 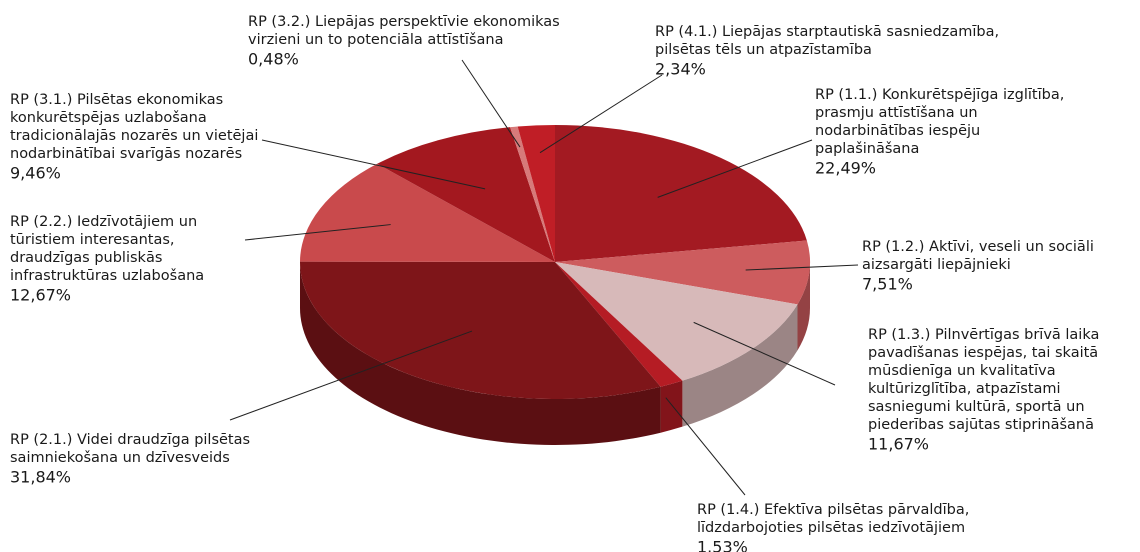 I want to click on slice-label: sasniegumi kultūrā, sportā un, so click(x=976, y=407).